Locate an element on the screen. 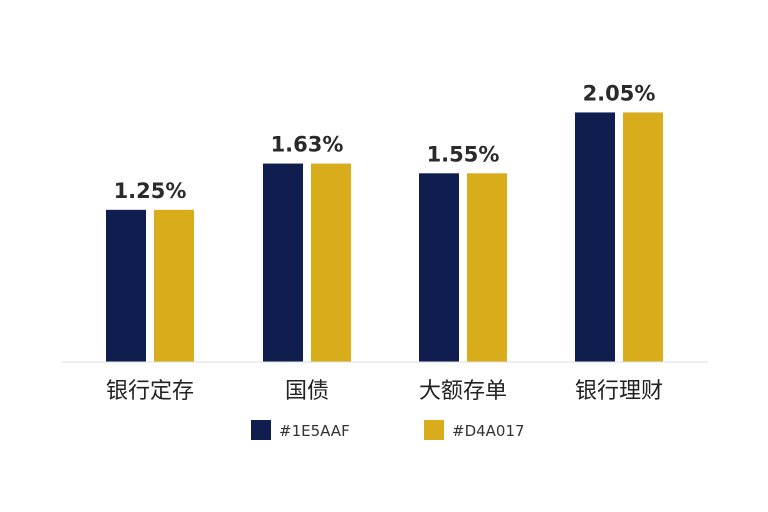  category-label-1: 国债 is located at coordinates (307, 391).